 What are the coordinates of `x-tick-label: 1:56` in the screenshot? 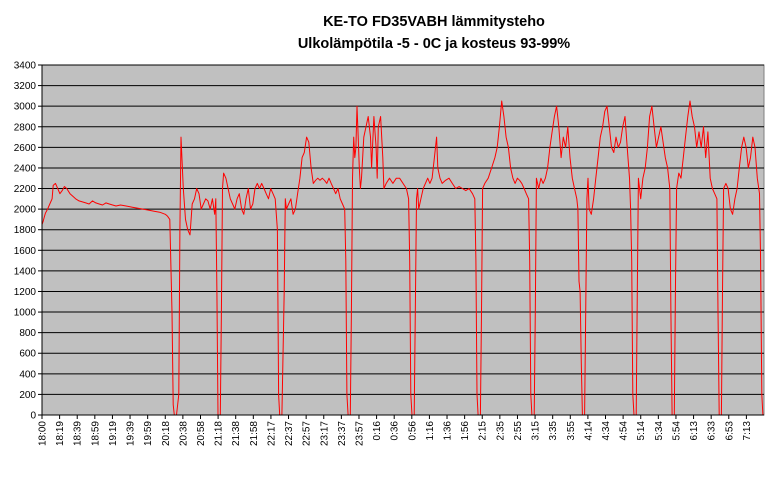 It's located at (465, 431).